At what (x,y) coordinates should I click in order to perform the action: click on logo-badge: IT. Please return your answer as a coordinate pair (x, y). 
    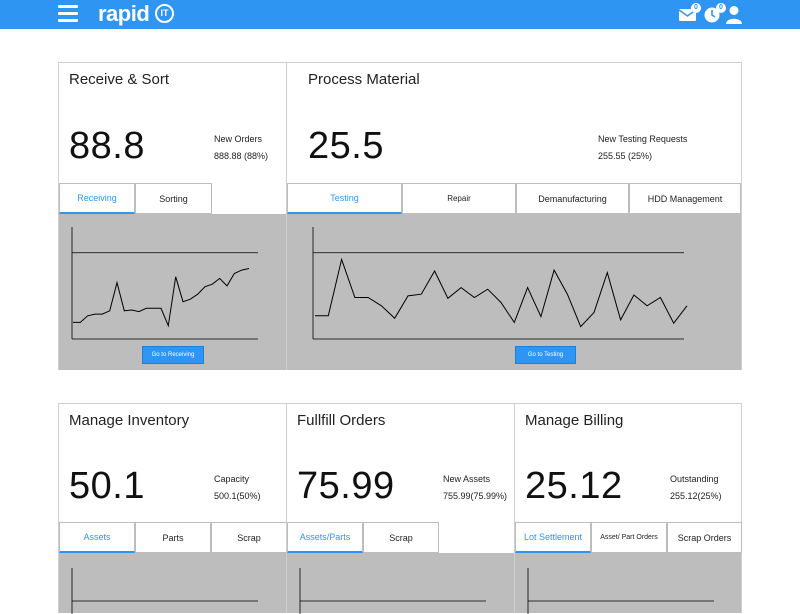
    Looking at the image, I should click on (164, 13).